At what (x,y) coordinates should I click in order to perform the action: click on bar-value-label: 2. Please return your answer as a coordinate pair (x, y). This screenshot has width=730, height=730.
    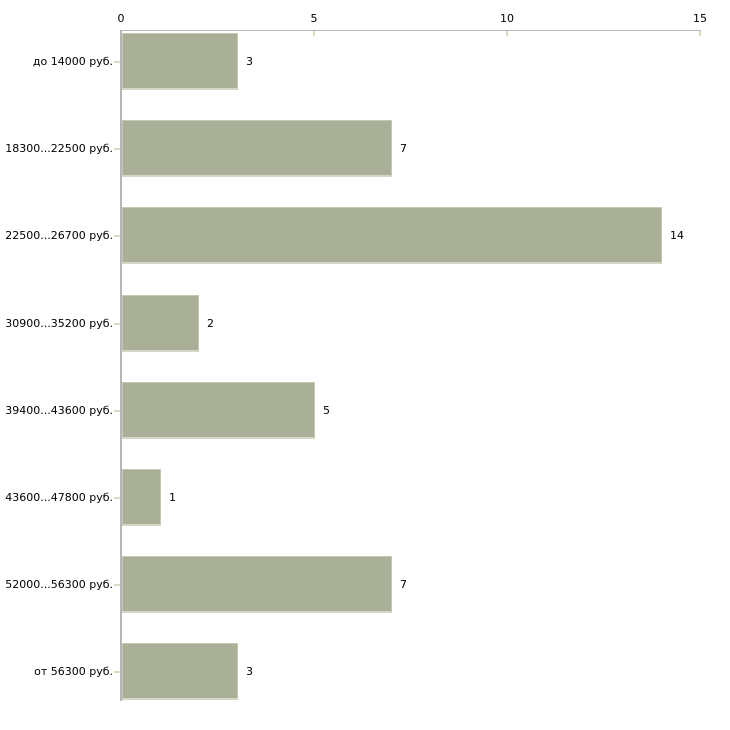
    Looking at the image, I should click on (210, 323).